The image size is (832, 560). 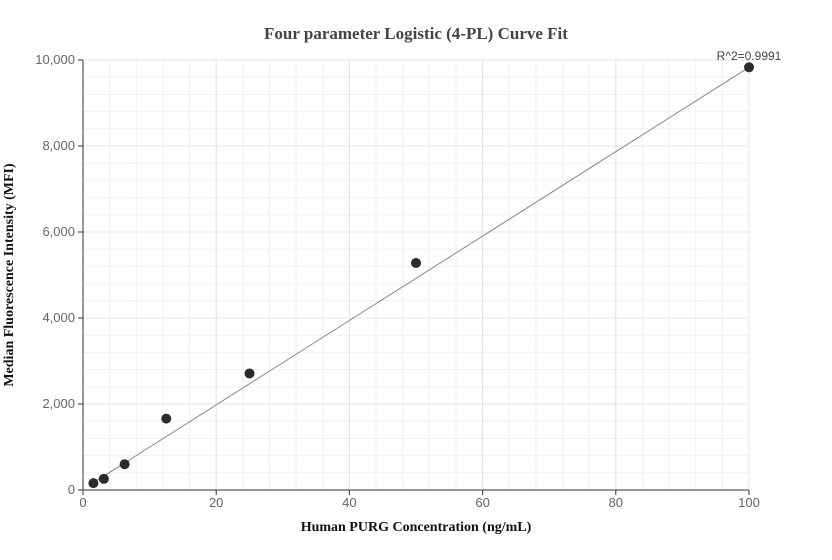 What do you see at coordinates (749, 56) in the screenshot?
I see `r-squared-annotation: R^2=0.9991` at bounding box center [749, 56].